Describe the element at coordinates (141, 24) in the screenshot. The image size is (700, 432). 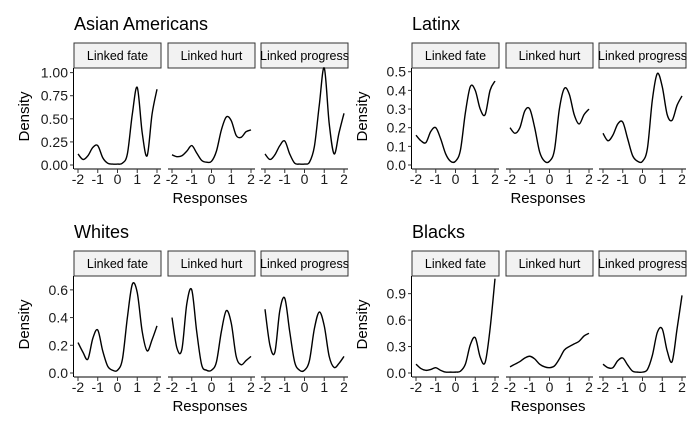
I see `chart-title: Asian Americans` at that location.